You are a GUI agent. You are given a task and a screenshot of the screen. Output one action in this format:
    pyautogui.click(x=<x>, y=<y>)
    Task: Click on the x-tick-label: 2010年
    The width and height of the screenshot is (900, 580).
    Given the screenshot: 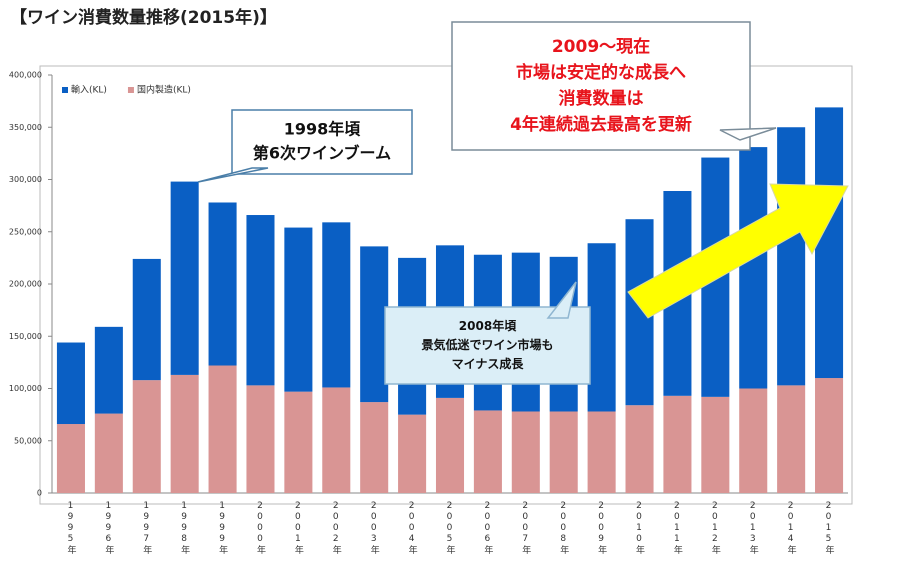 What is the action you would take?
    pyautogui.click(x=639, y=528)
    